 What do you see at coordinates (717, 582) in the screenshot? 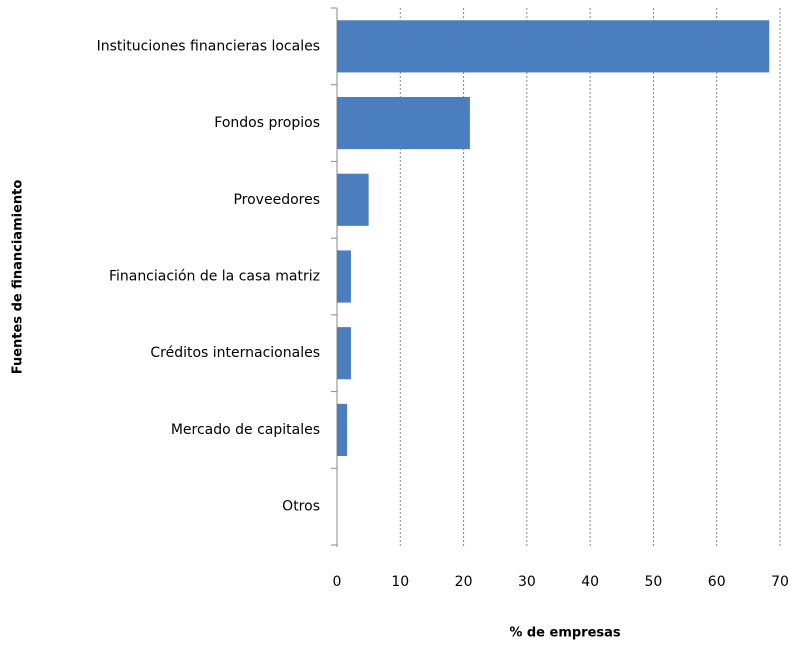
I see `x-tick-label: 60` at bounding box center [717, 582].